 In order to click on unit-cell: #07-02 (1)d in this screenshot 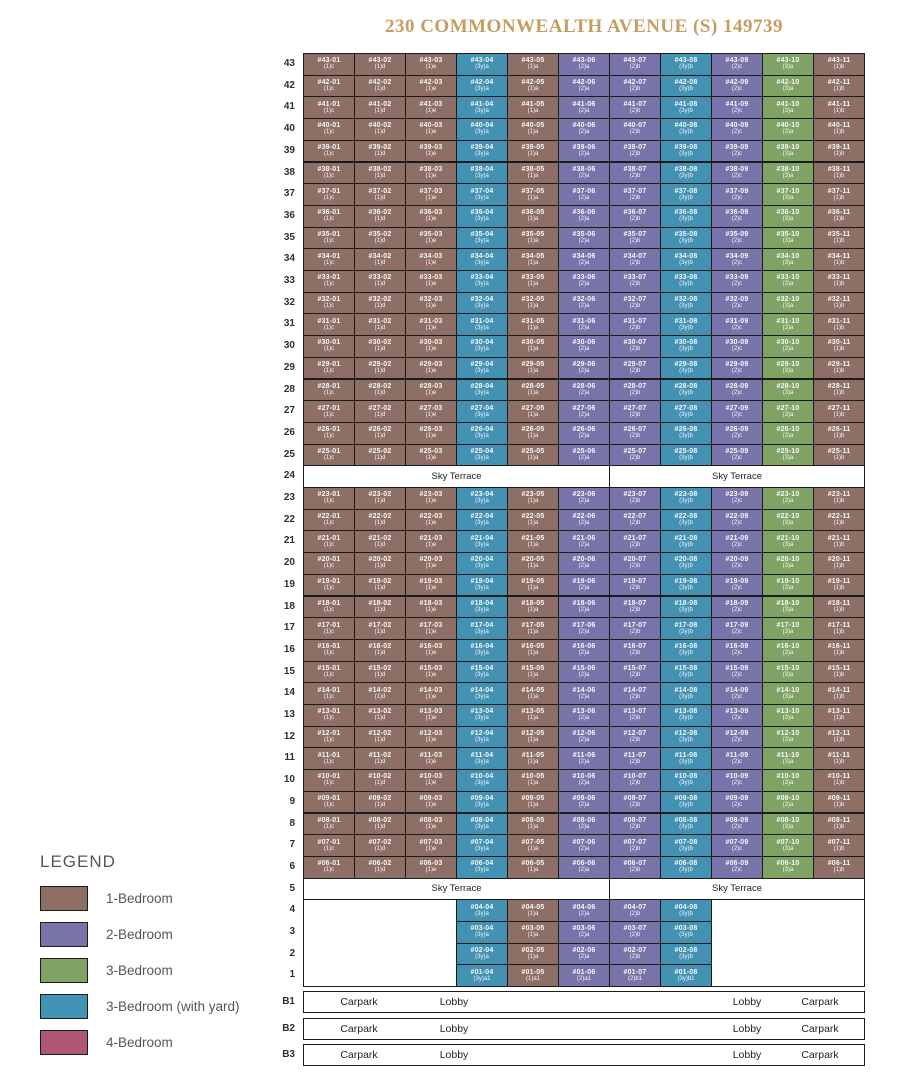, I will do `click(380, 845)`.